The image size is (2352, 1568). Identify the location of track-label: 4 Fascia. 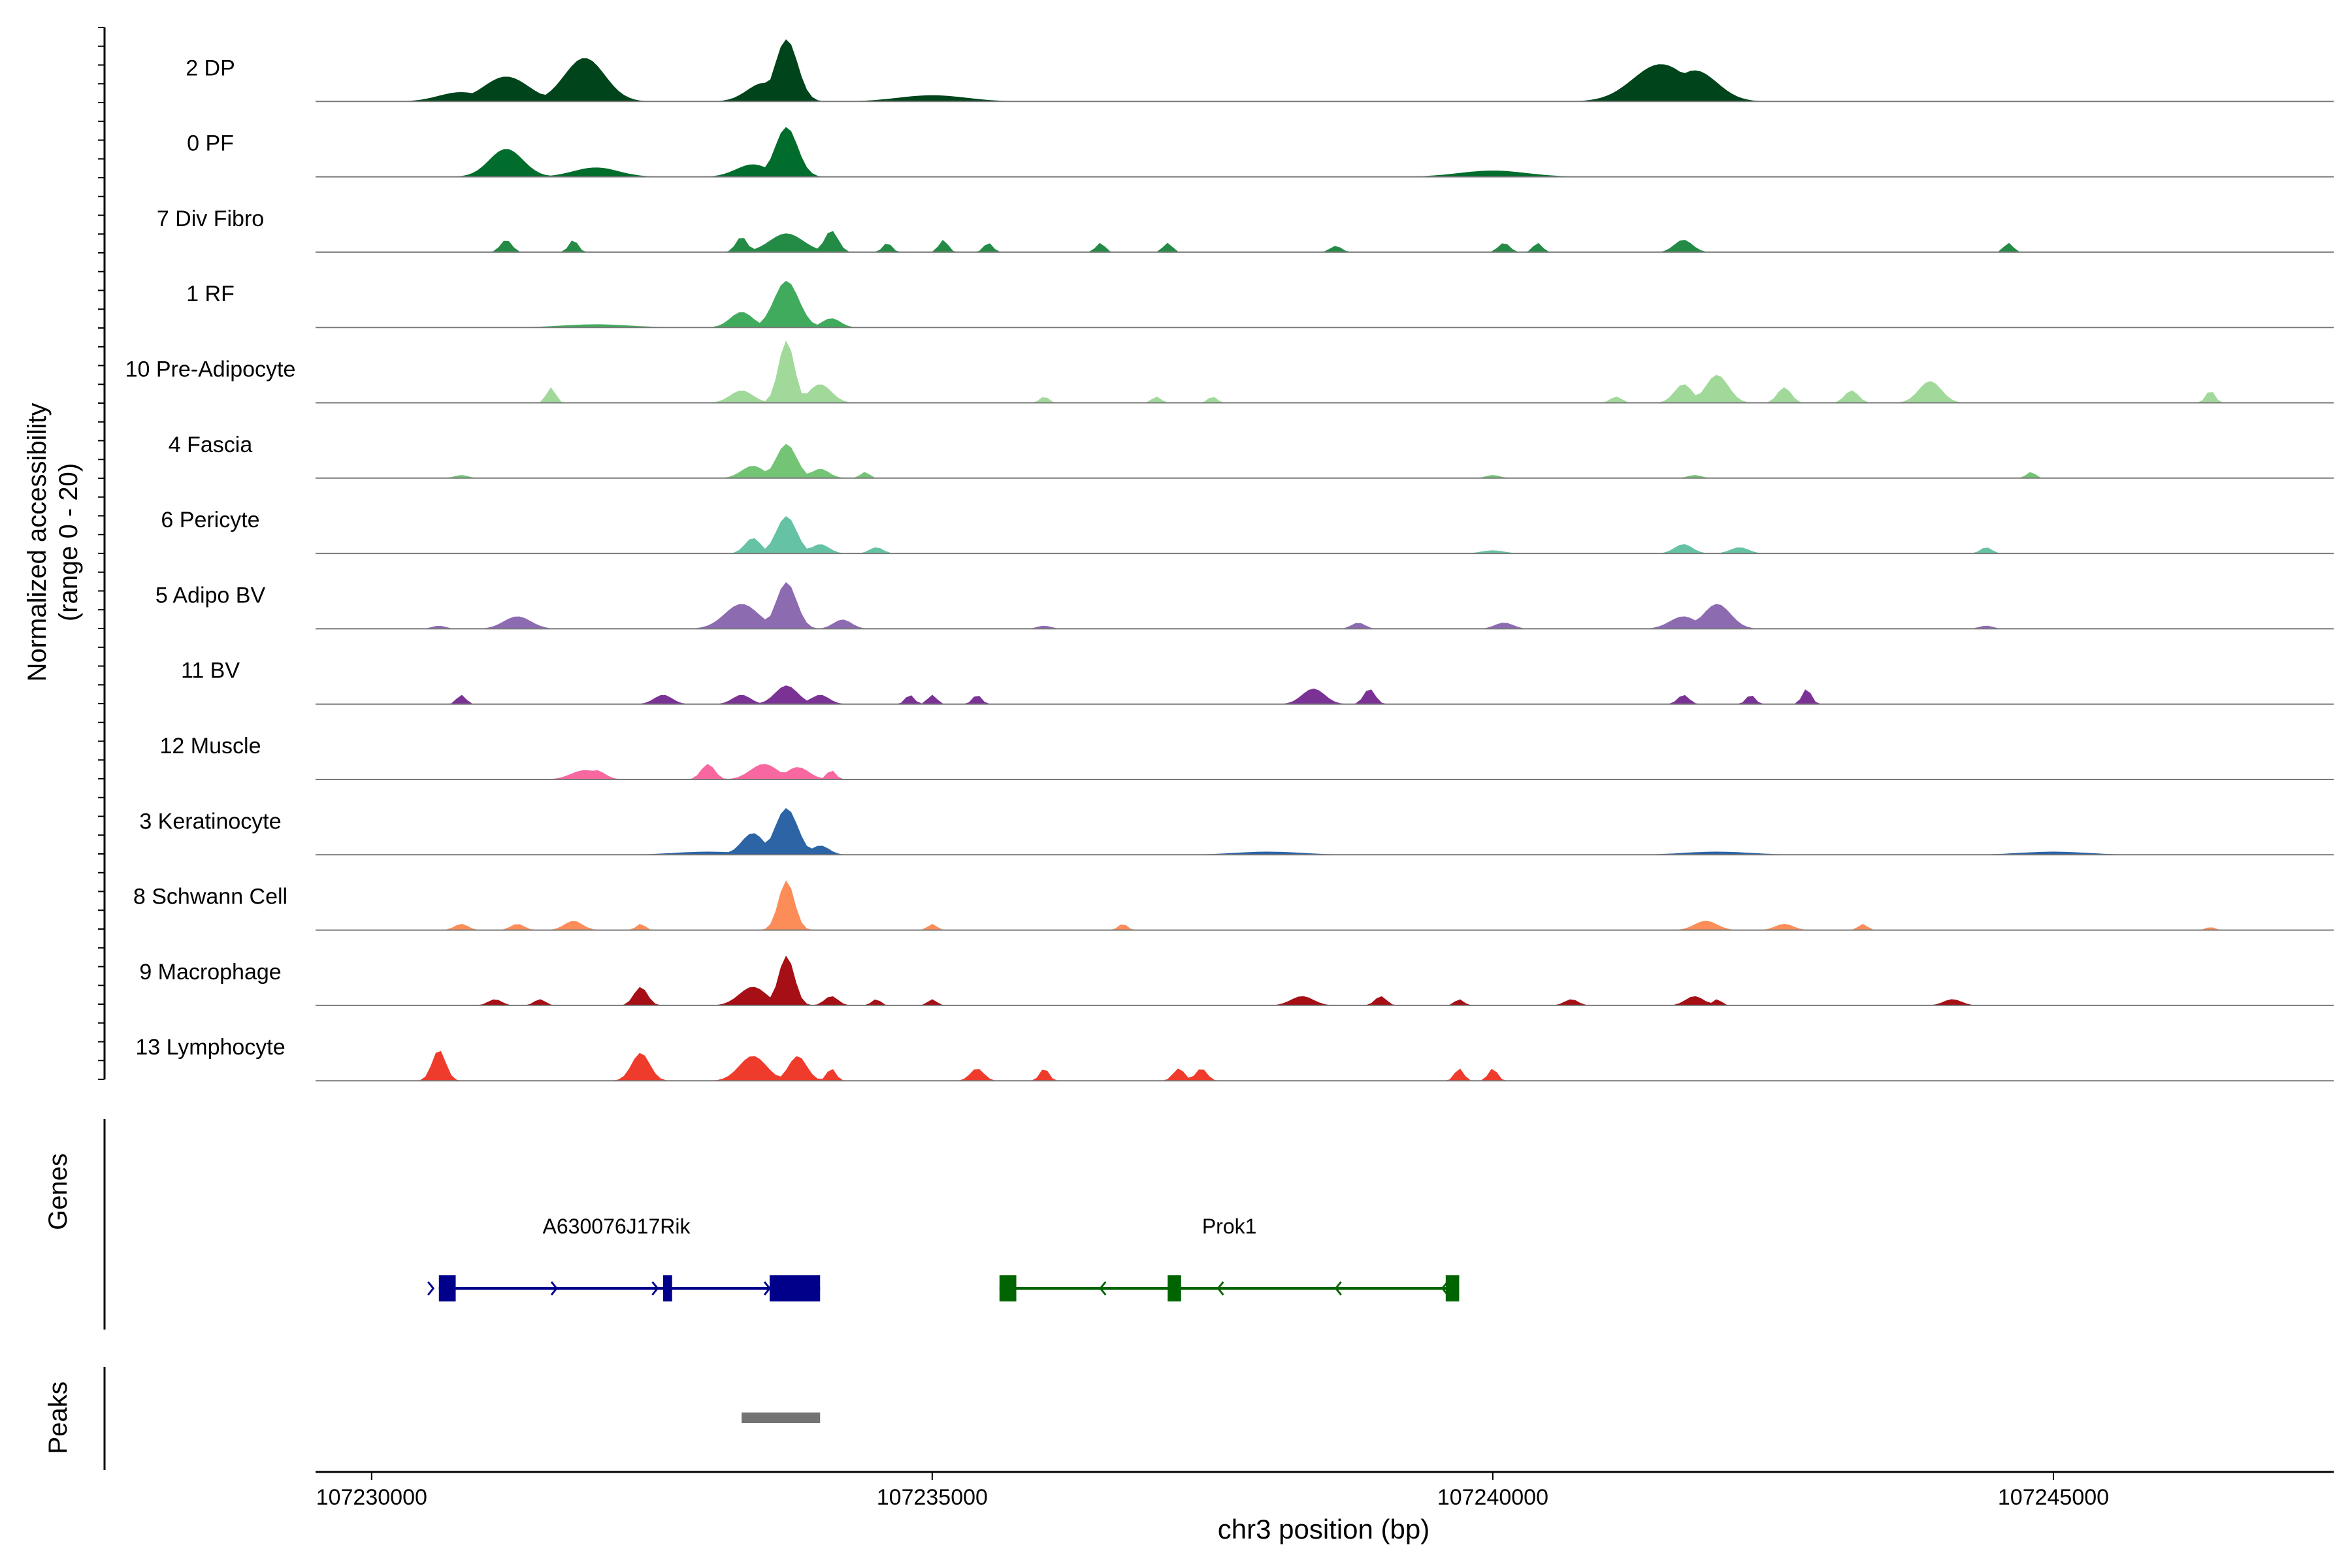
(211, 445).